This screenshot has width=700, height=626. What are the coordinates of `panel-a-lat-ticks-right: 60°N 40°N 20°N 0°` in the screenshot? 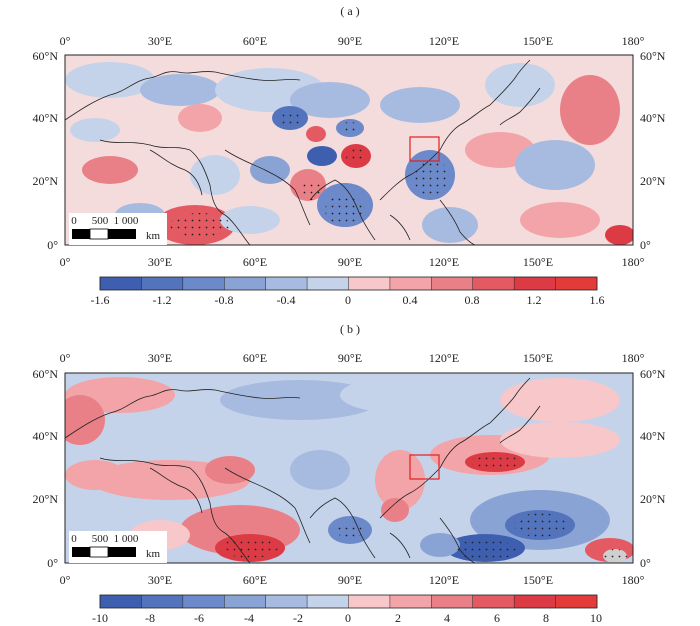 It's located at (653, 150).